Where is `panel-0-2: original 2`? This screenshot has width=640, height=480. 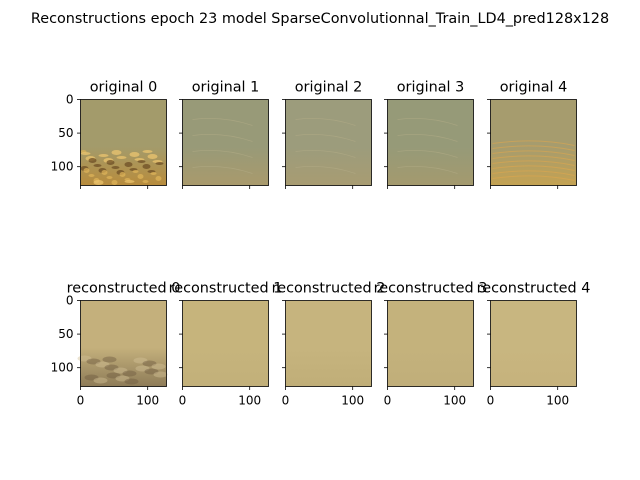
panel-0-2: original 2 is located at coordinates (327, 134).